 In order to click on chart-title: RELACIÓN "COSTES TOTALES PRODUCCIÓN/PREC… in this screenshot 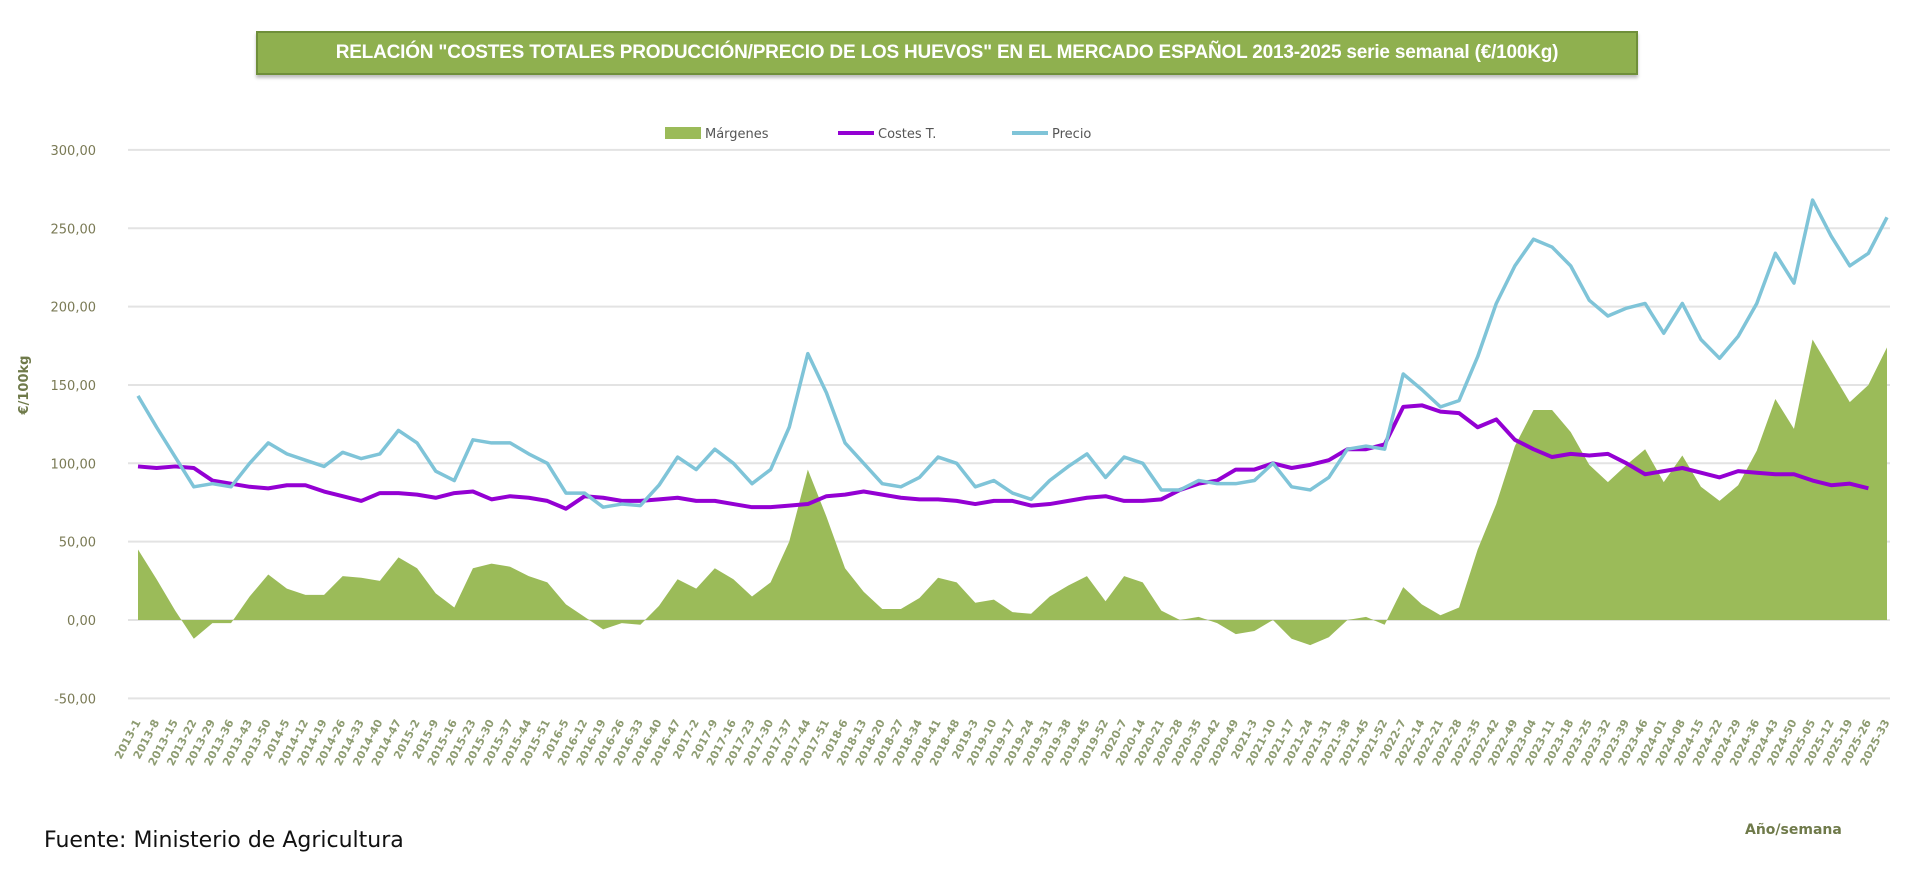, I will do `click(947, 53)`.